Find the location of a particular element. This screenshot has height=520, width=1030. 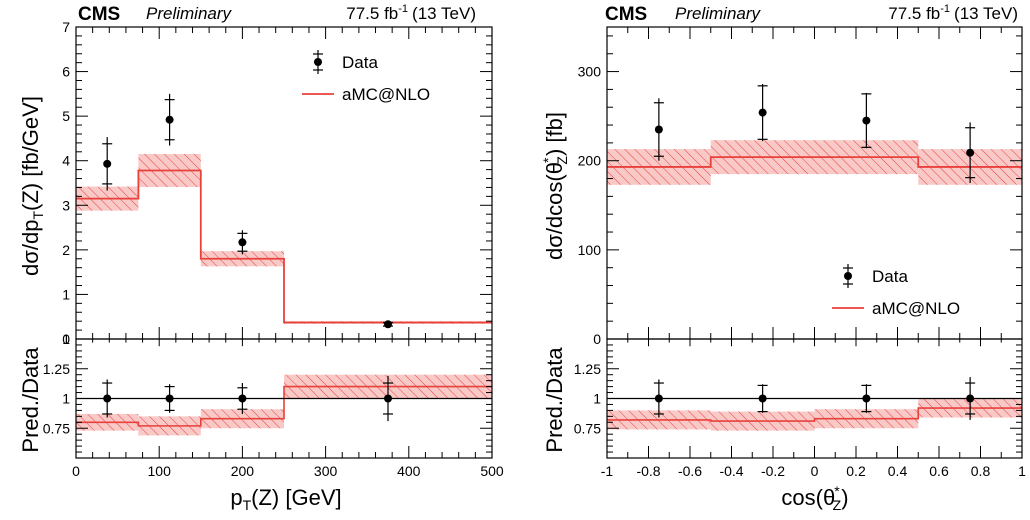

left-xtick-label: 400 is located at coordinates (409, 471).